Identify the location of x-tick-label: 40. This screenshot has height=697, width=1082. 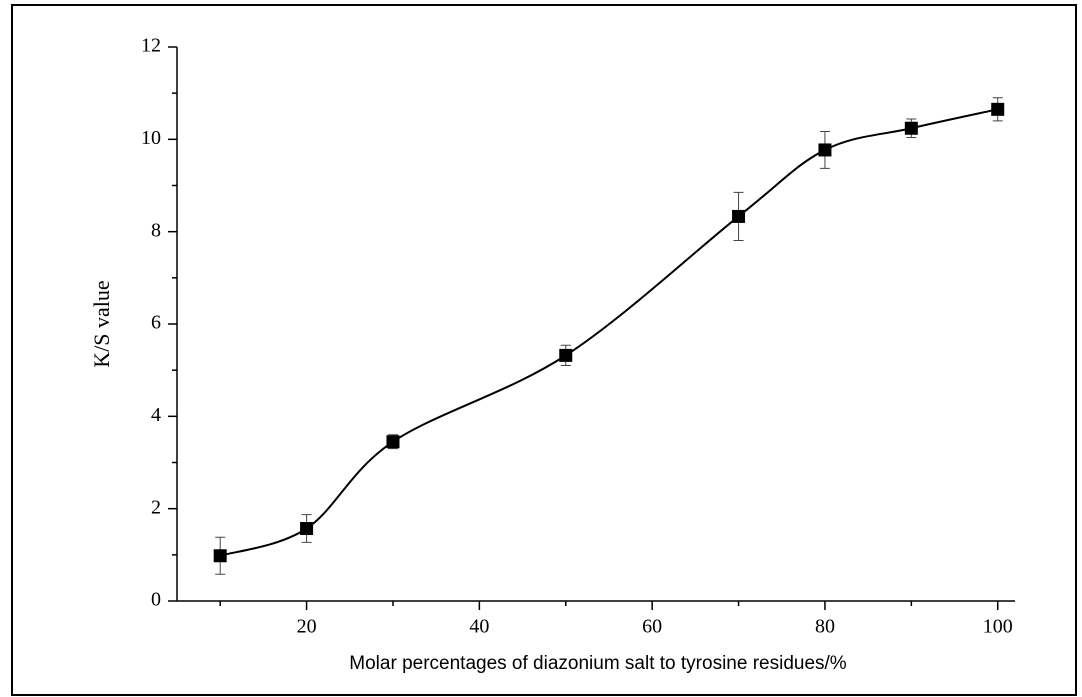
(479, 627).